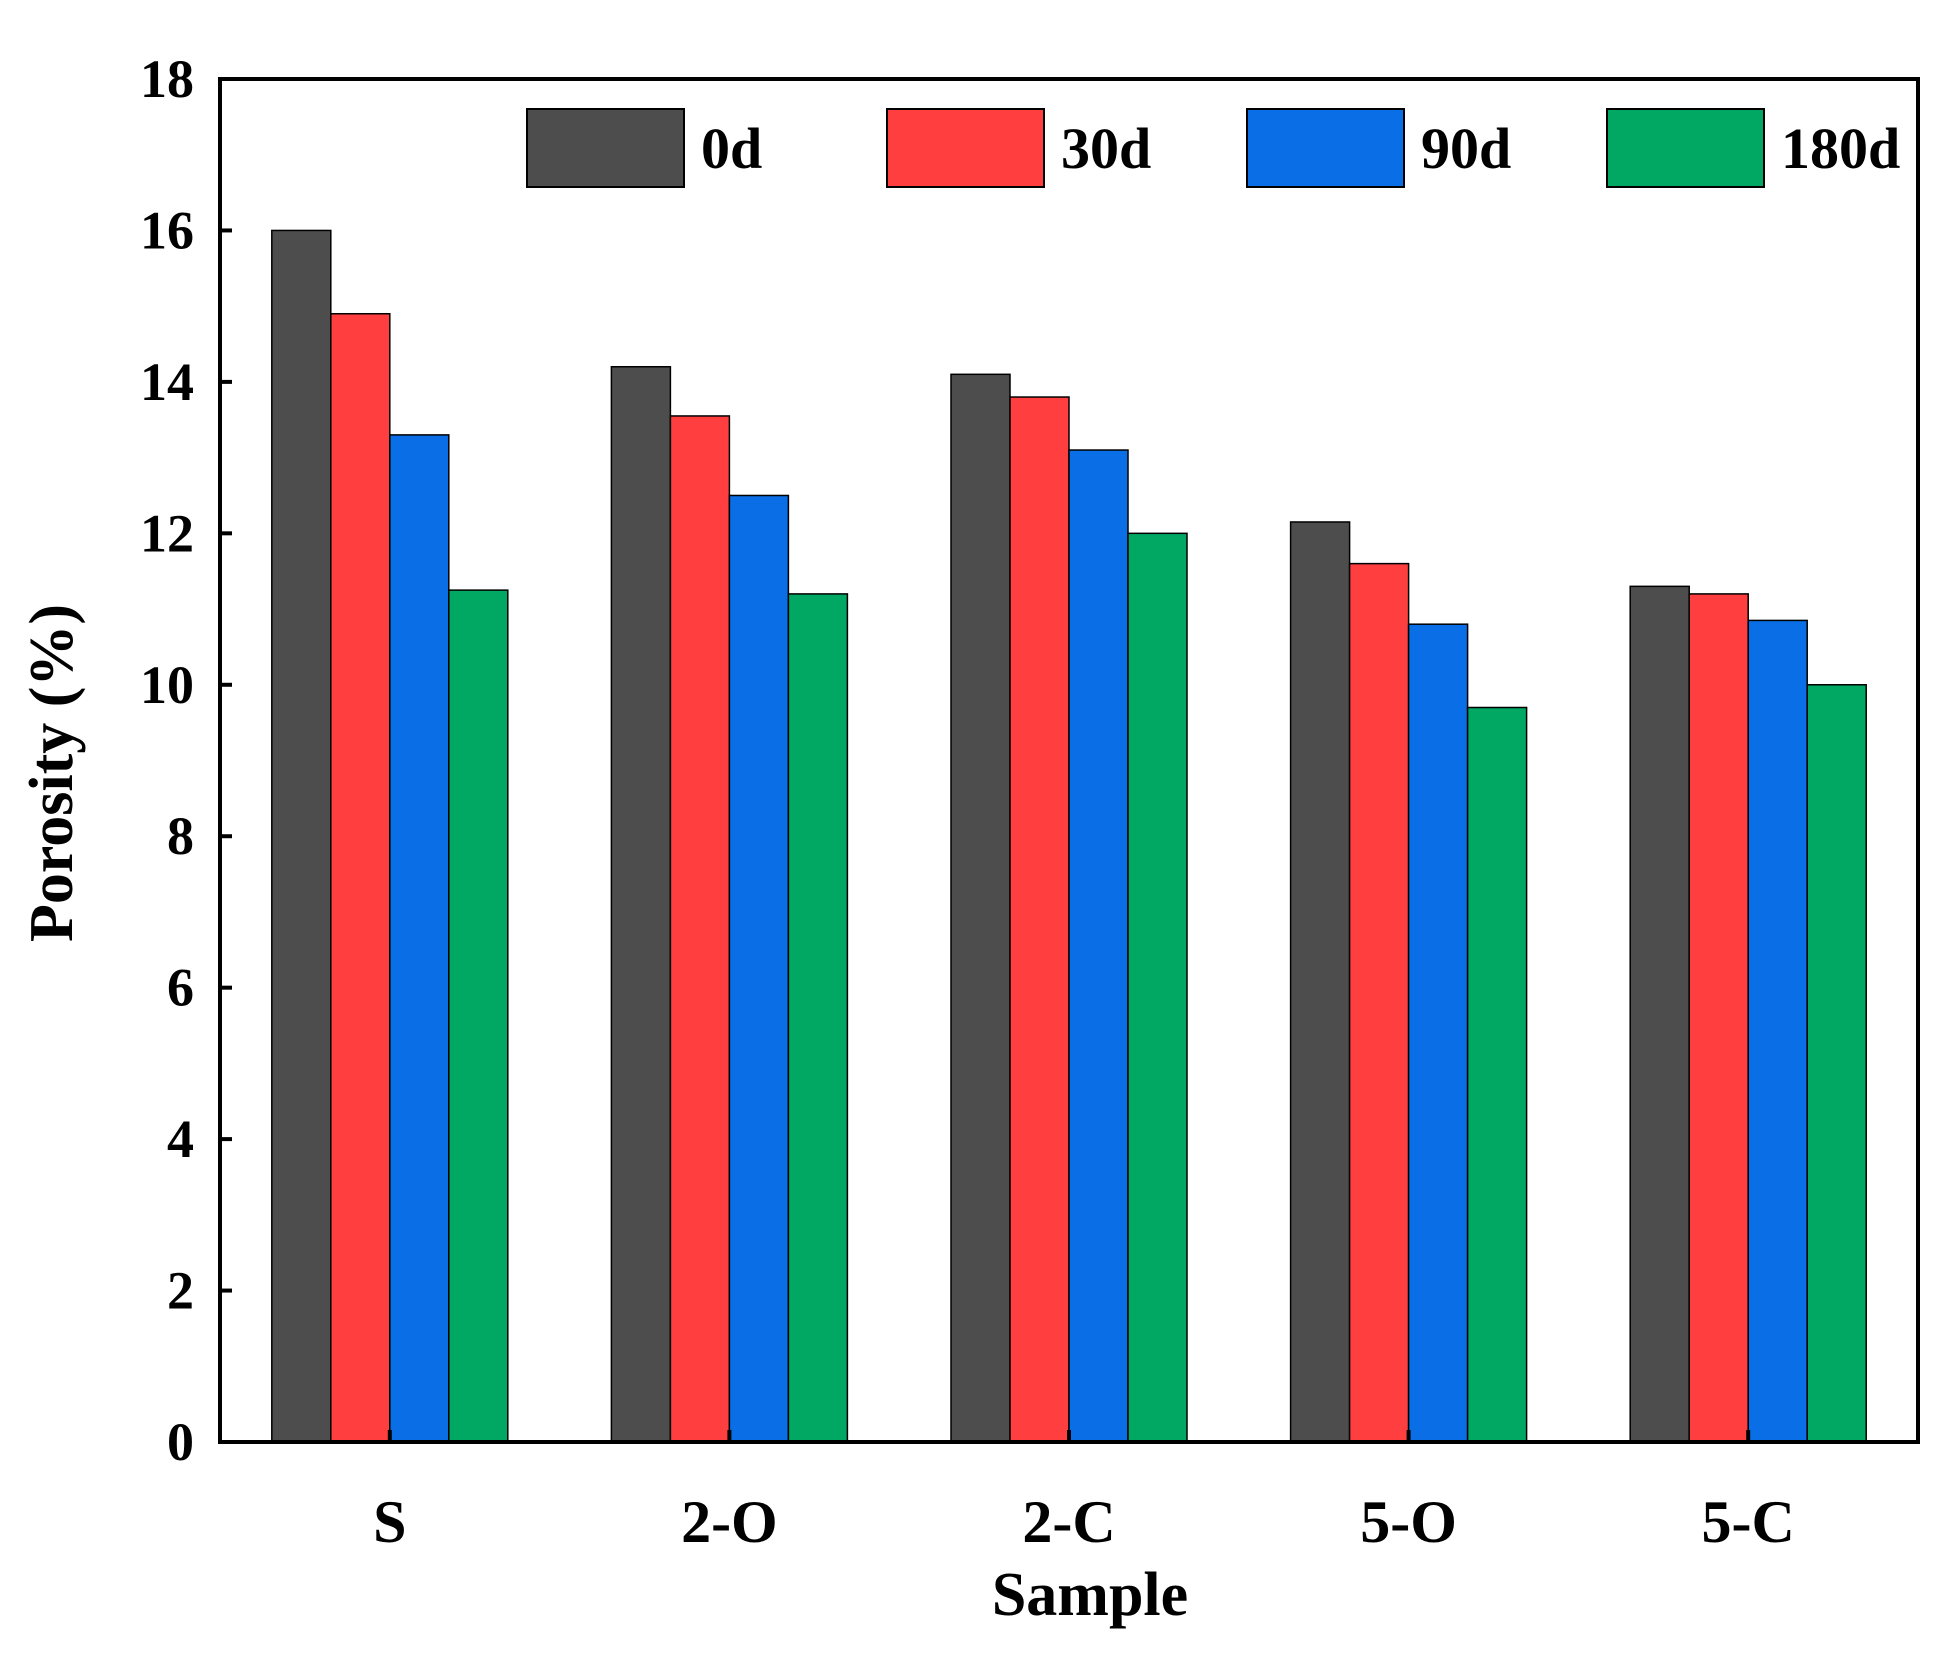  I want to click on legend-label-0d: 0d, so click(731, 148).